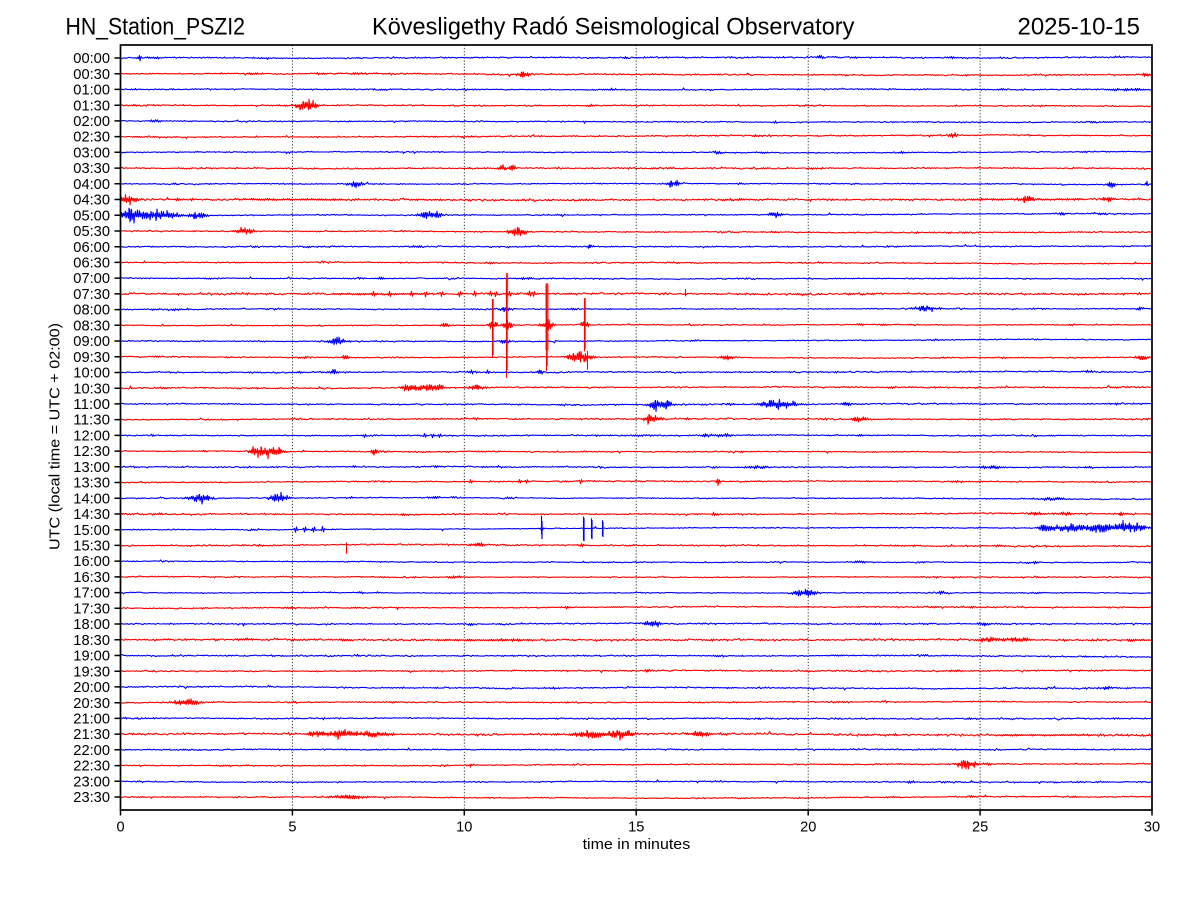 Image resolution: width=1200 pixels, height=900 pixels. Describe the element at coordinates (91, 452) in the screenshot. I see `svg-text: 12:30` at that location.